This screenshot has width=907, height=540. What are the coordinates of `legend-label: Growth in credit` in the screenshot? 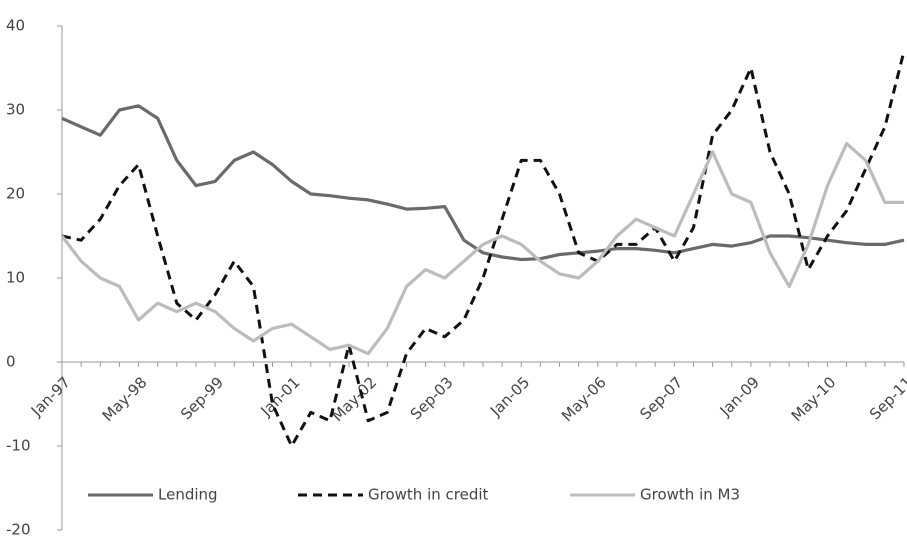 It's located at (428, 495).